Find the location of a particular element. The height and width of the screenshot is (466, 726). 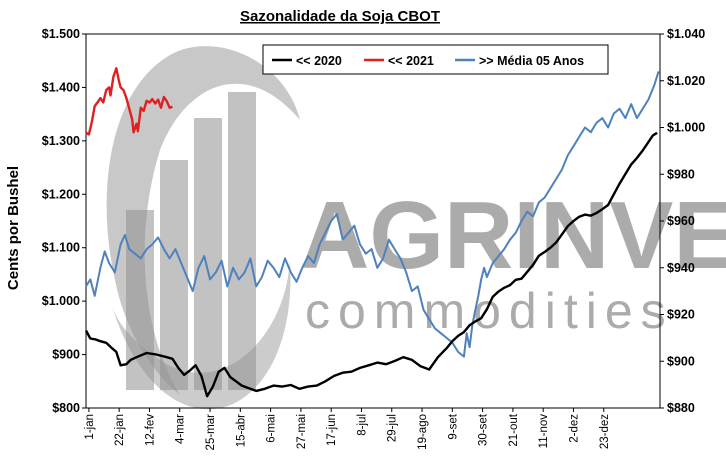

legend: << 2020 << 2021 >> Média 05 Anos is located at coordinates (435, 59).